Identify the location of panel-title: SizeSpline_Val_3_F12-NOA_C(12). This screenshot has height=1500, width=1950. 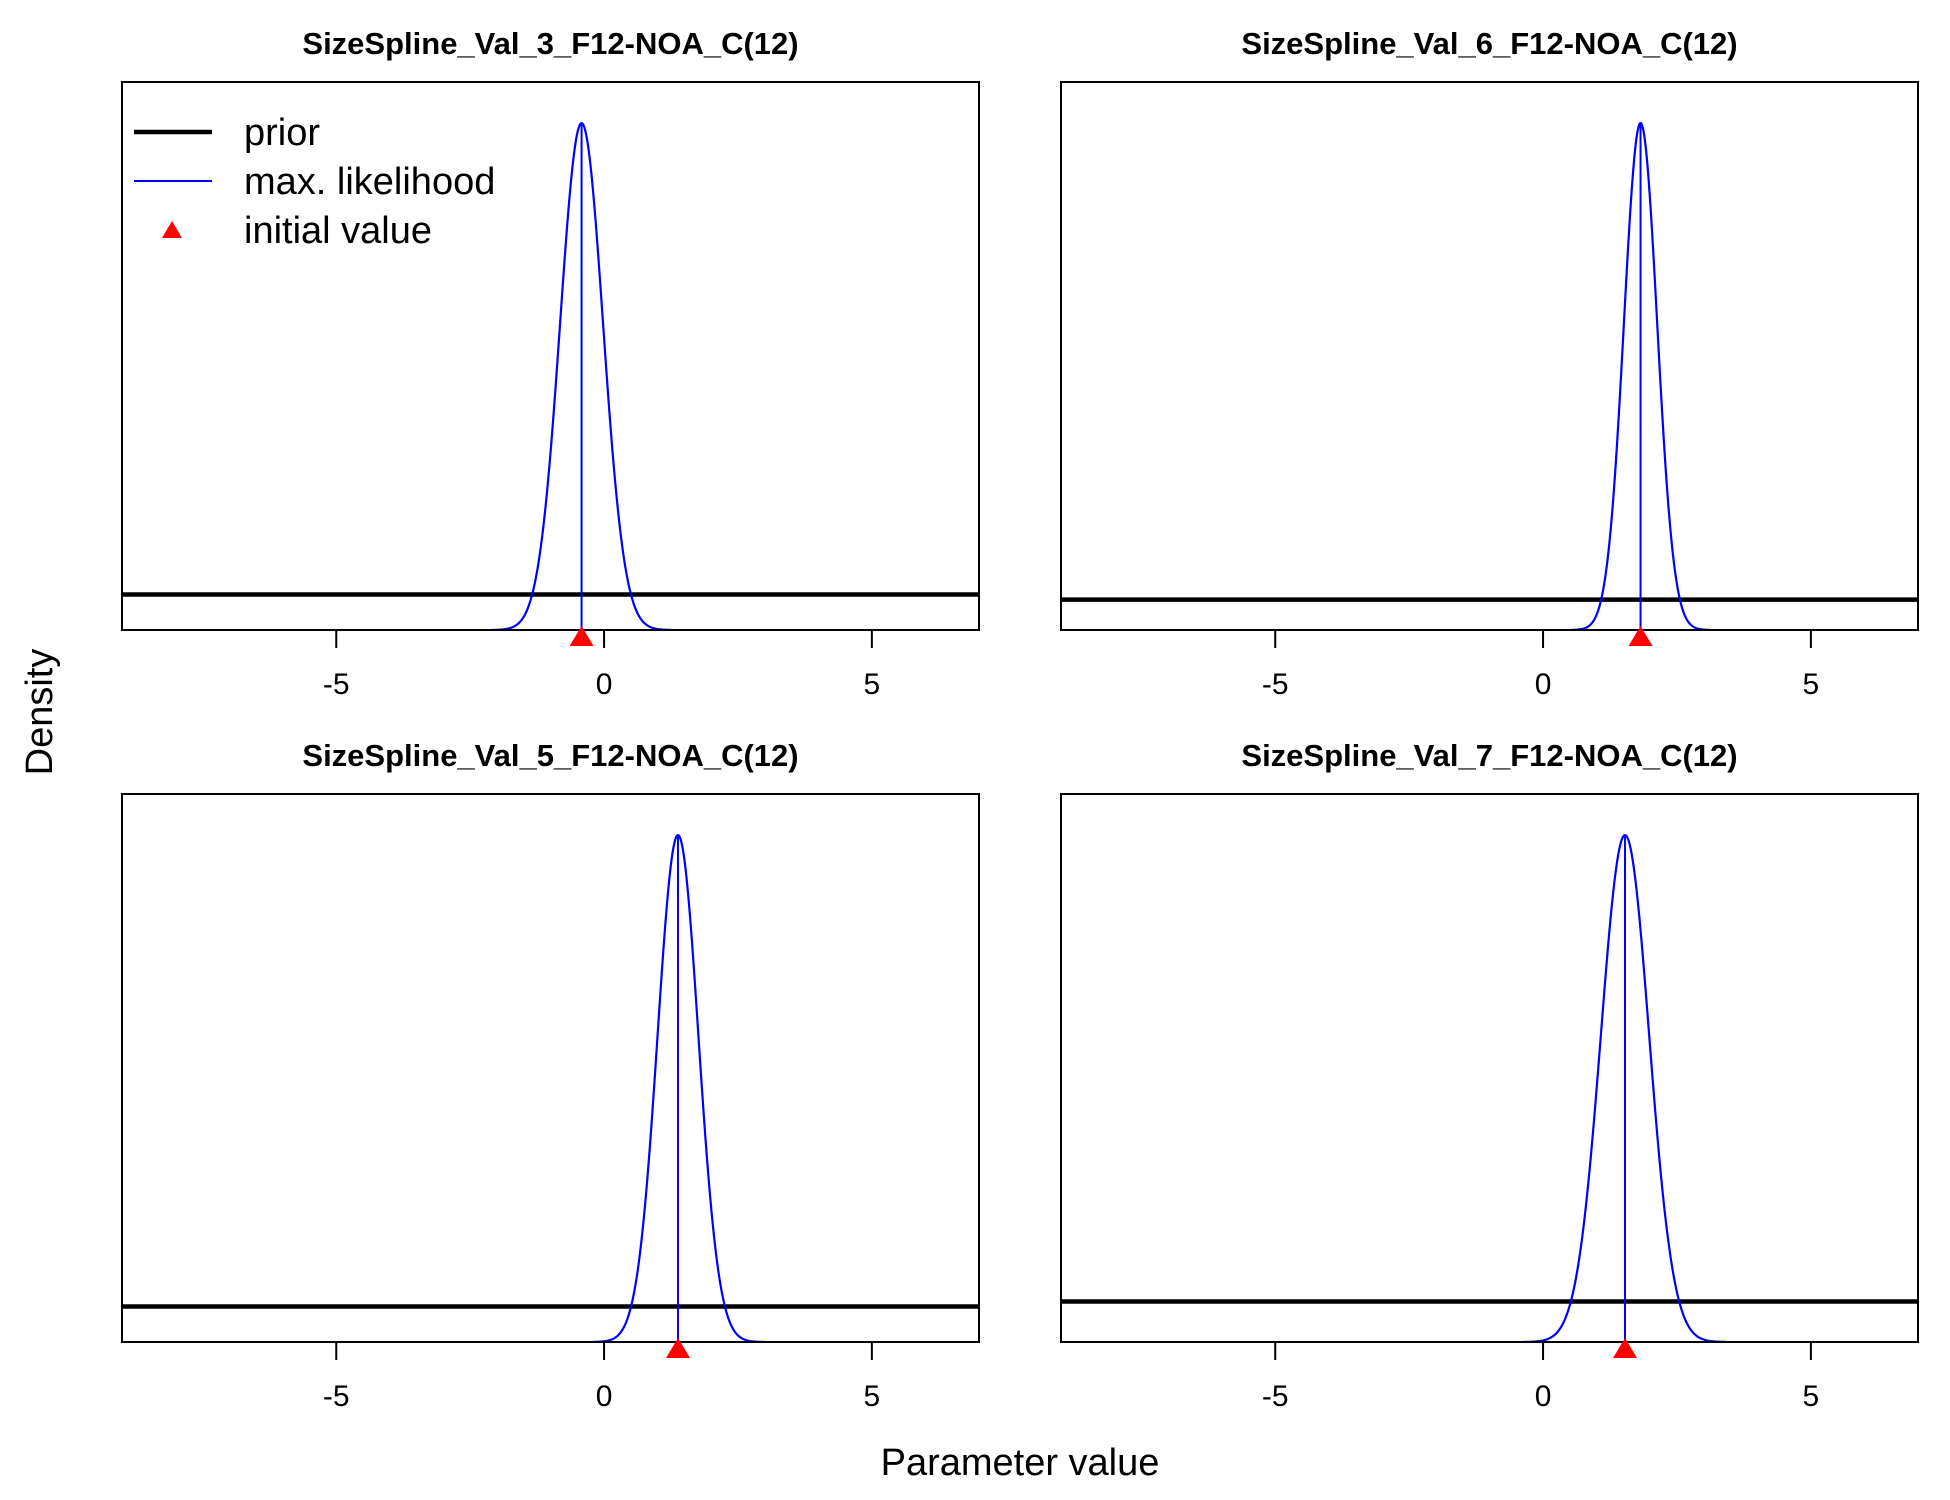
(550, 43).